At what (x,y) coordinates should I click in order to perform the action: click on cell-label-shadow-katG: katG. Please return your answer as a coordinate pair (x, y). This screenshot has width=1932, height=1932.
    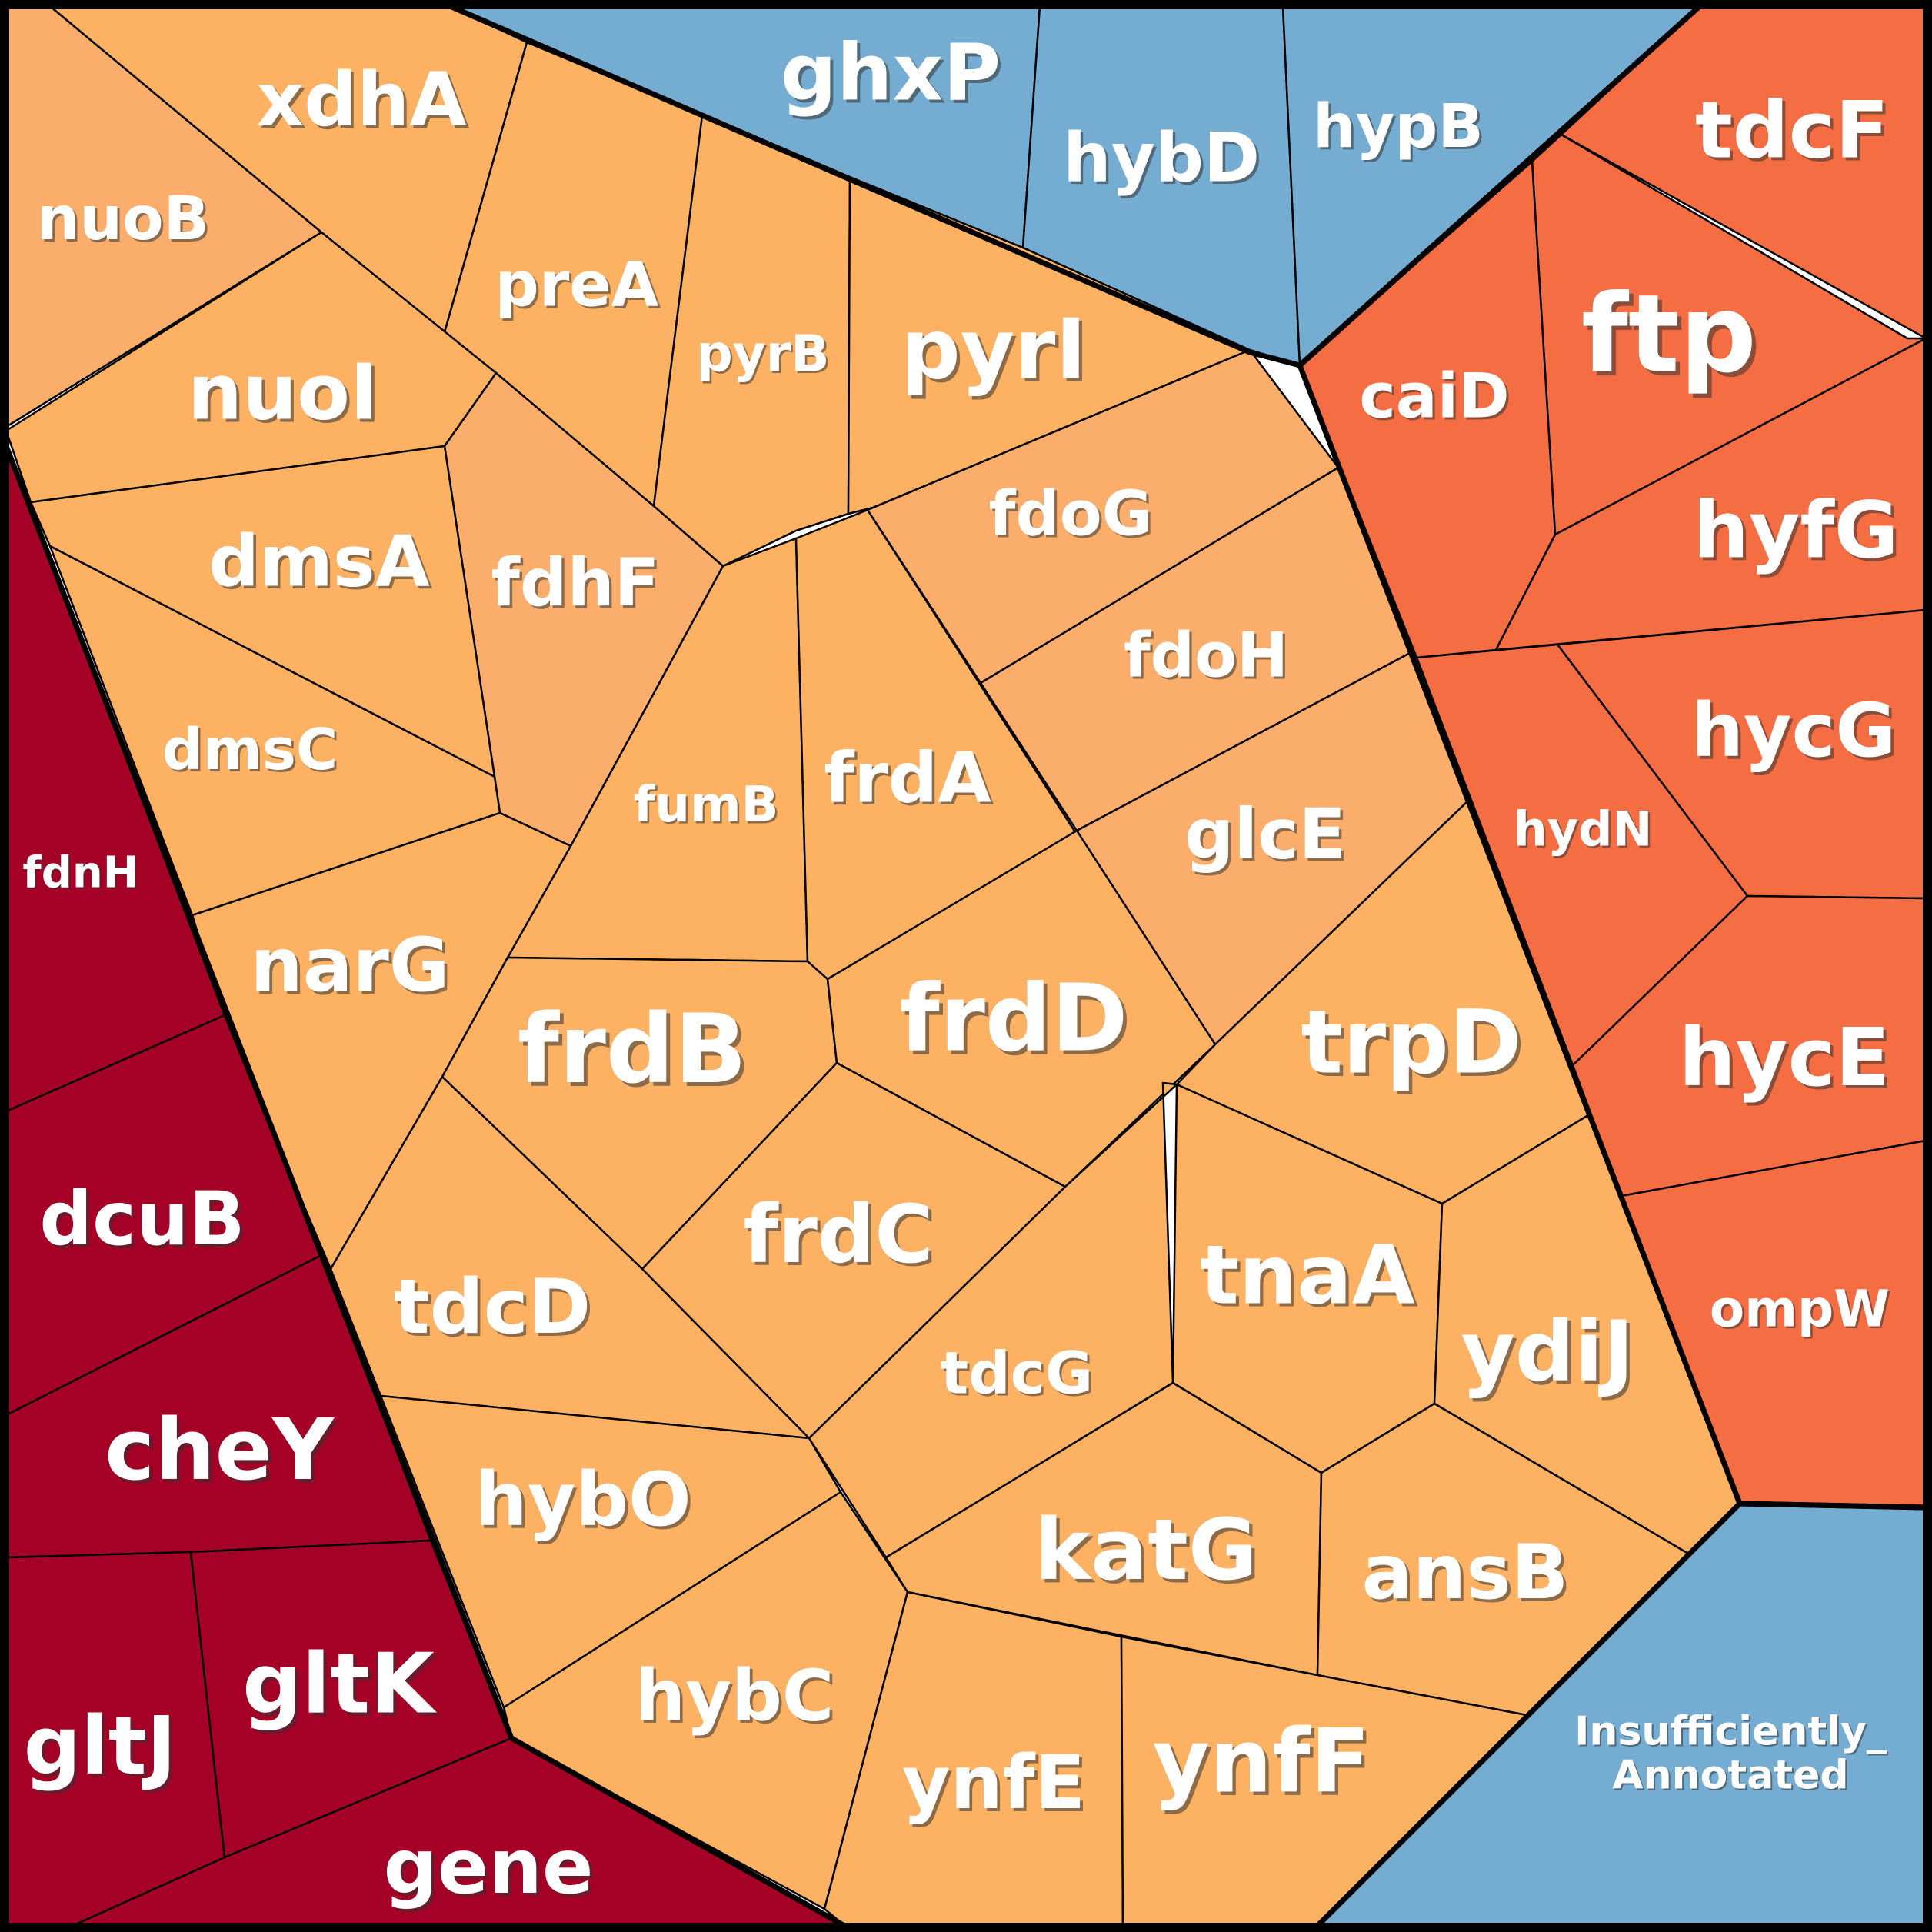
    Looking at the image, I should click on (1149, 1553).